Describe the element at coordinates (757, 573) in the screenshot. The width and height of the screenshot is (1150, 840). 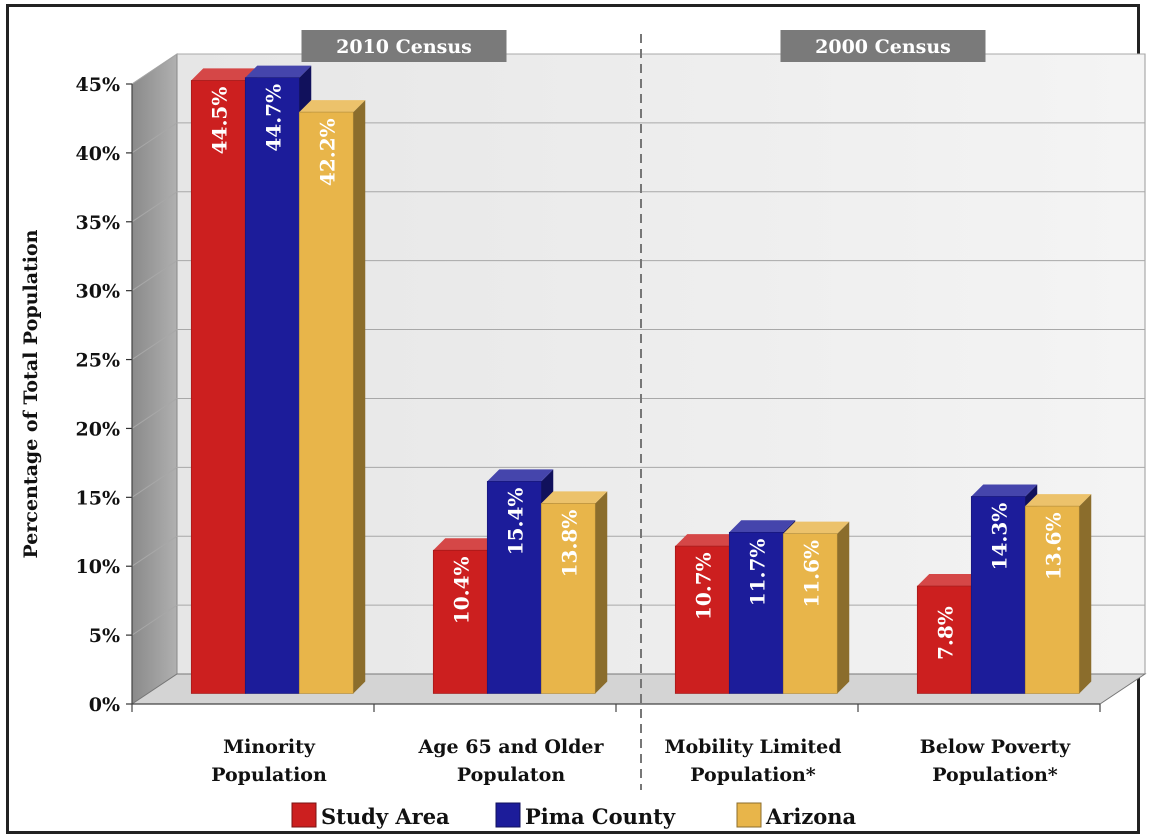
I see `data-label: 11.7%` at that location.